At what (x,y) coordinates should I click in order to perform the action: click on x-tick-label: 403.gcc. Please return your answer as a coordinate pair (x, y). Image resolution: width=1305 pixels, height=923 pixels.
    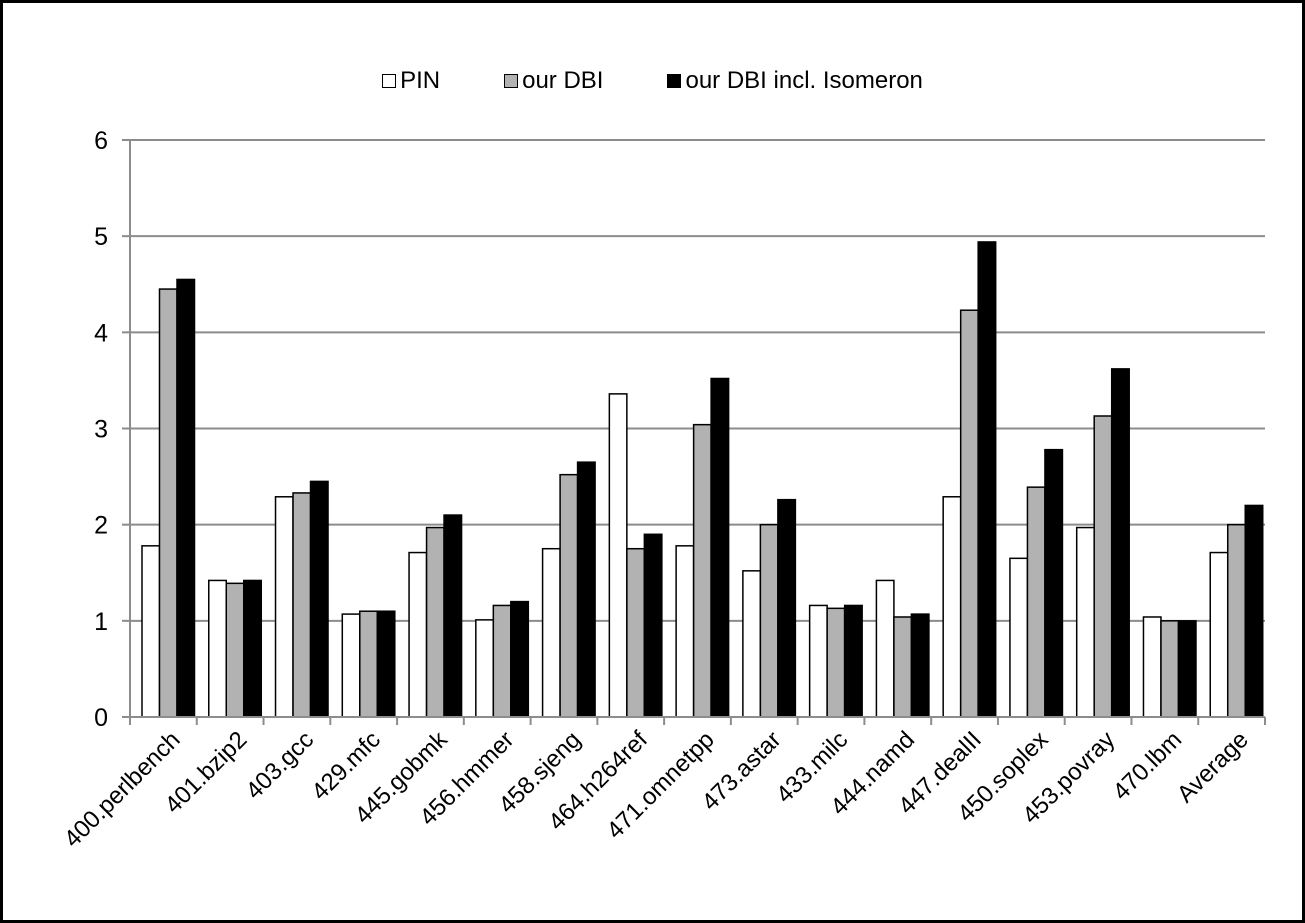
    Looking at the image, I should click on (280, 765).